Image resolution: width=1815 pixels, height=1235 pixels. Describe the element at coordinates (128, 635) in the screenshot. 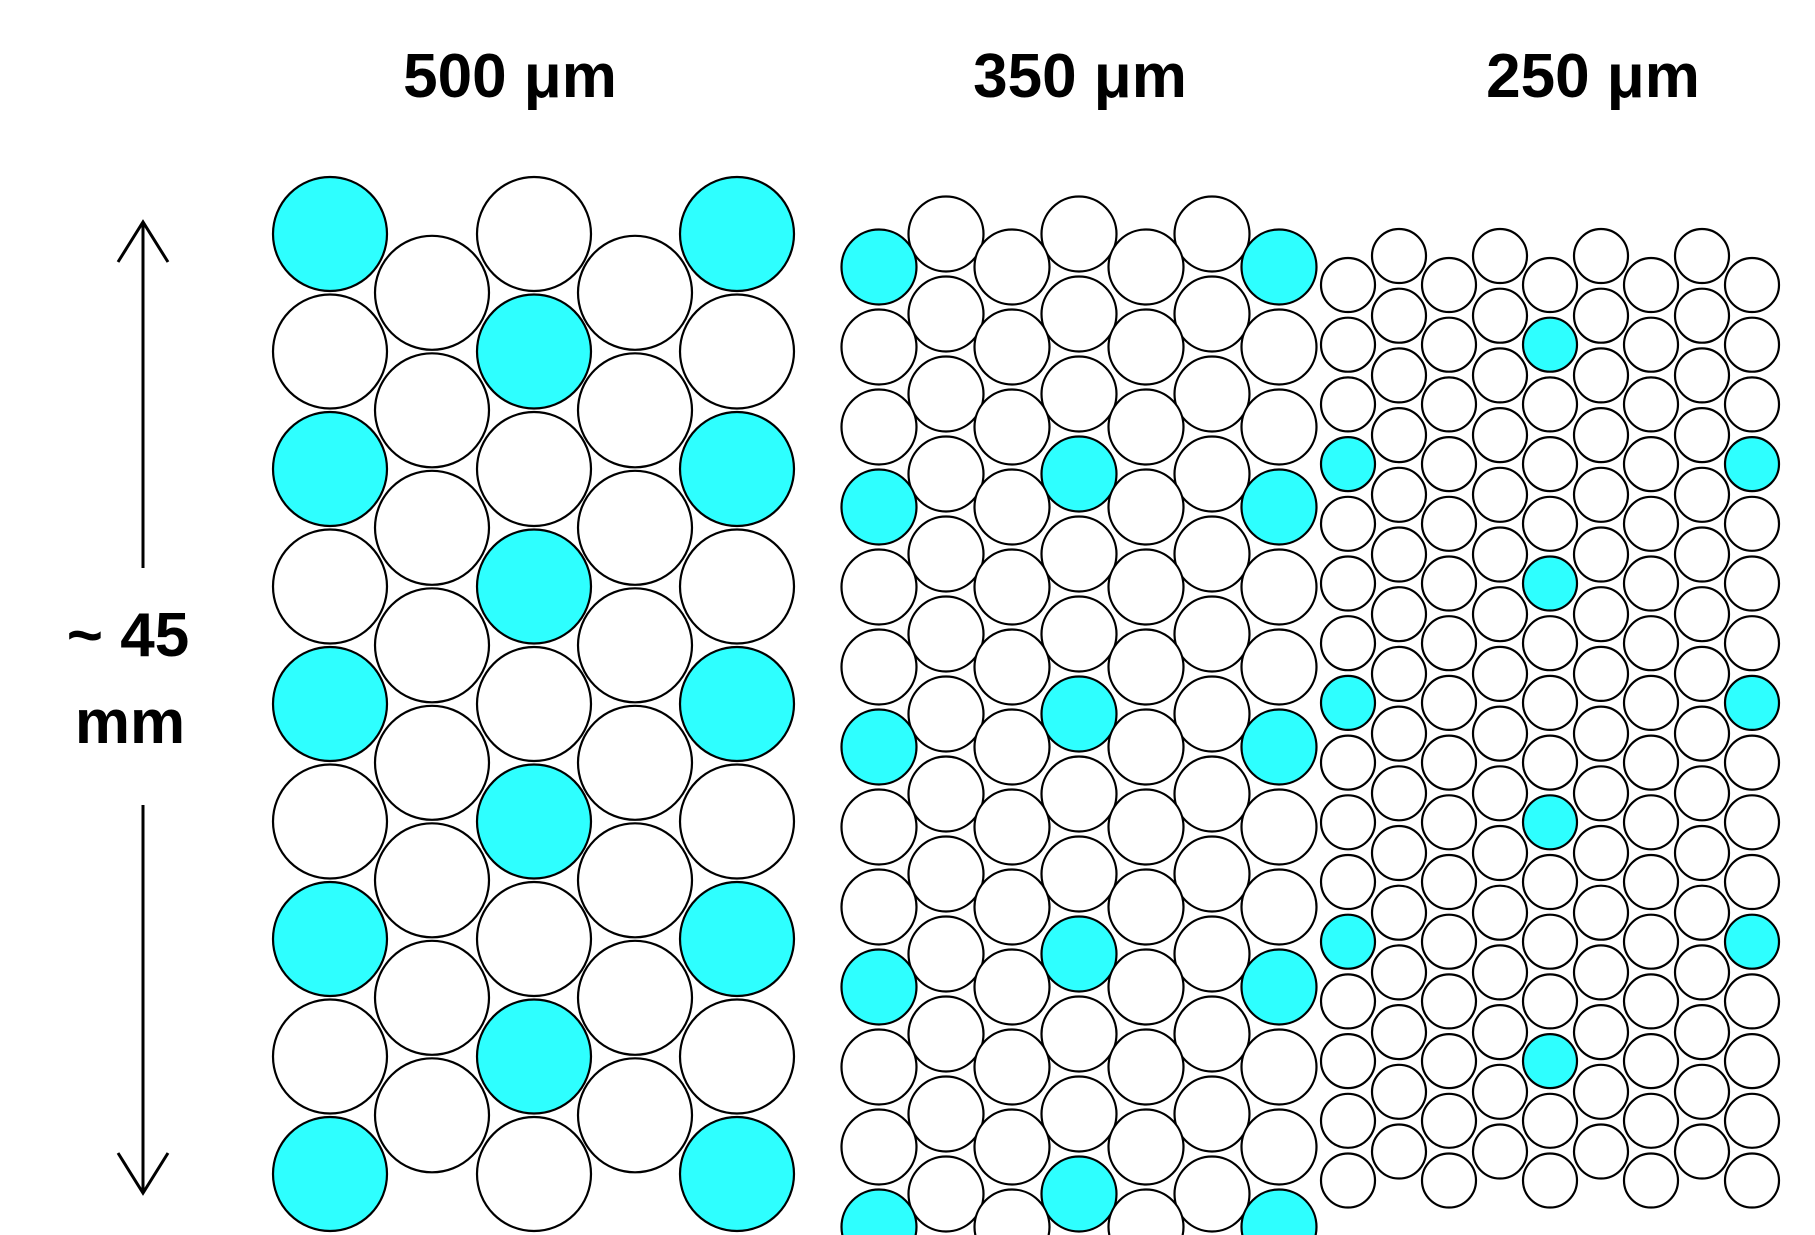

I see `dimension-label-value: ~ 45` at that location.